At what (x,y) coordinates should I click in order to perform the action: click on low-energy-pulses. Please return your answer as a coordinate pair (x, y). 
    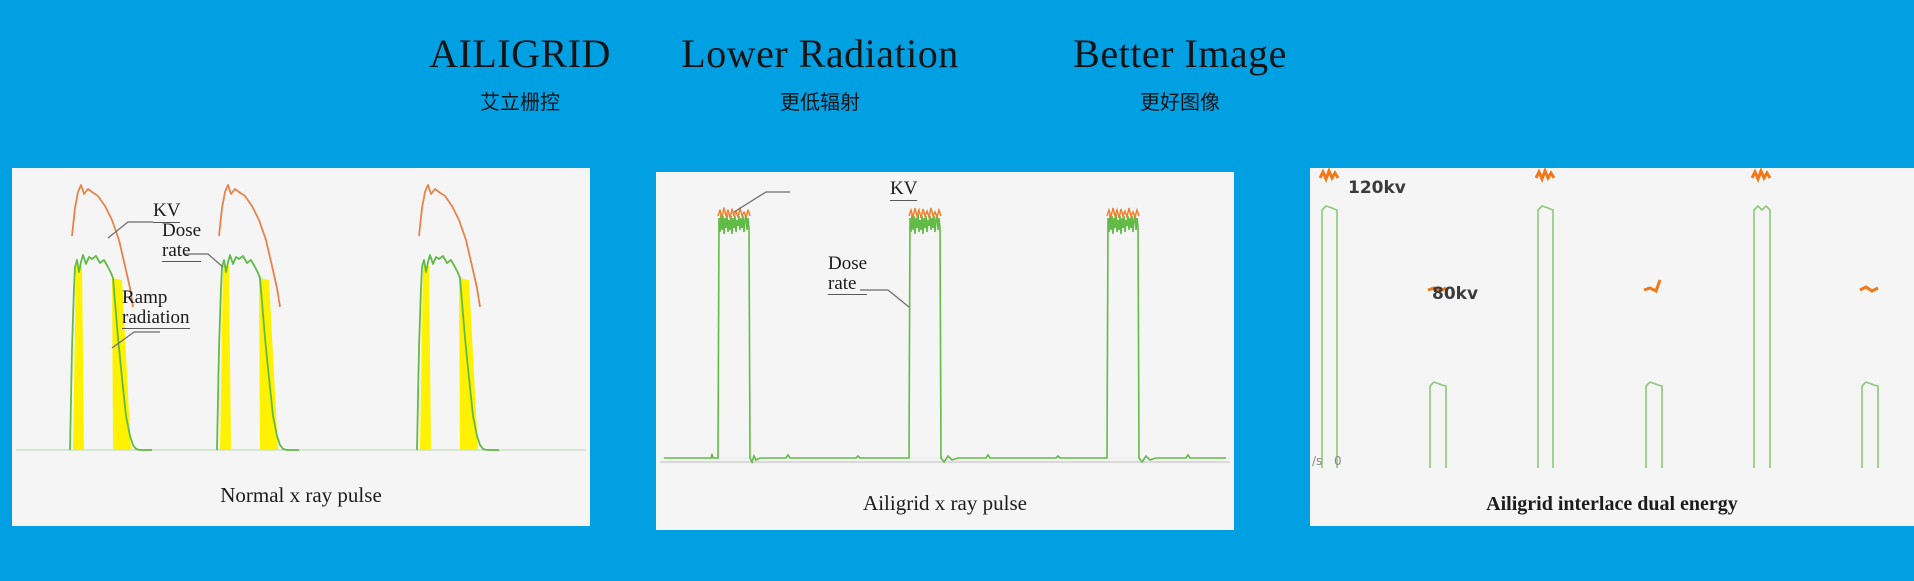
    Looking at the image, I should click on (1654, 424).